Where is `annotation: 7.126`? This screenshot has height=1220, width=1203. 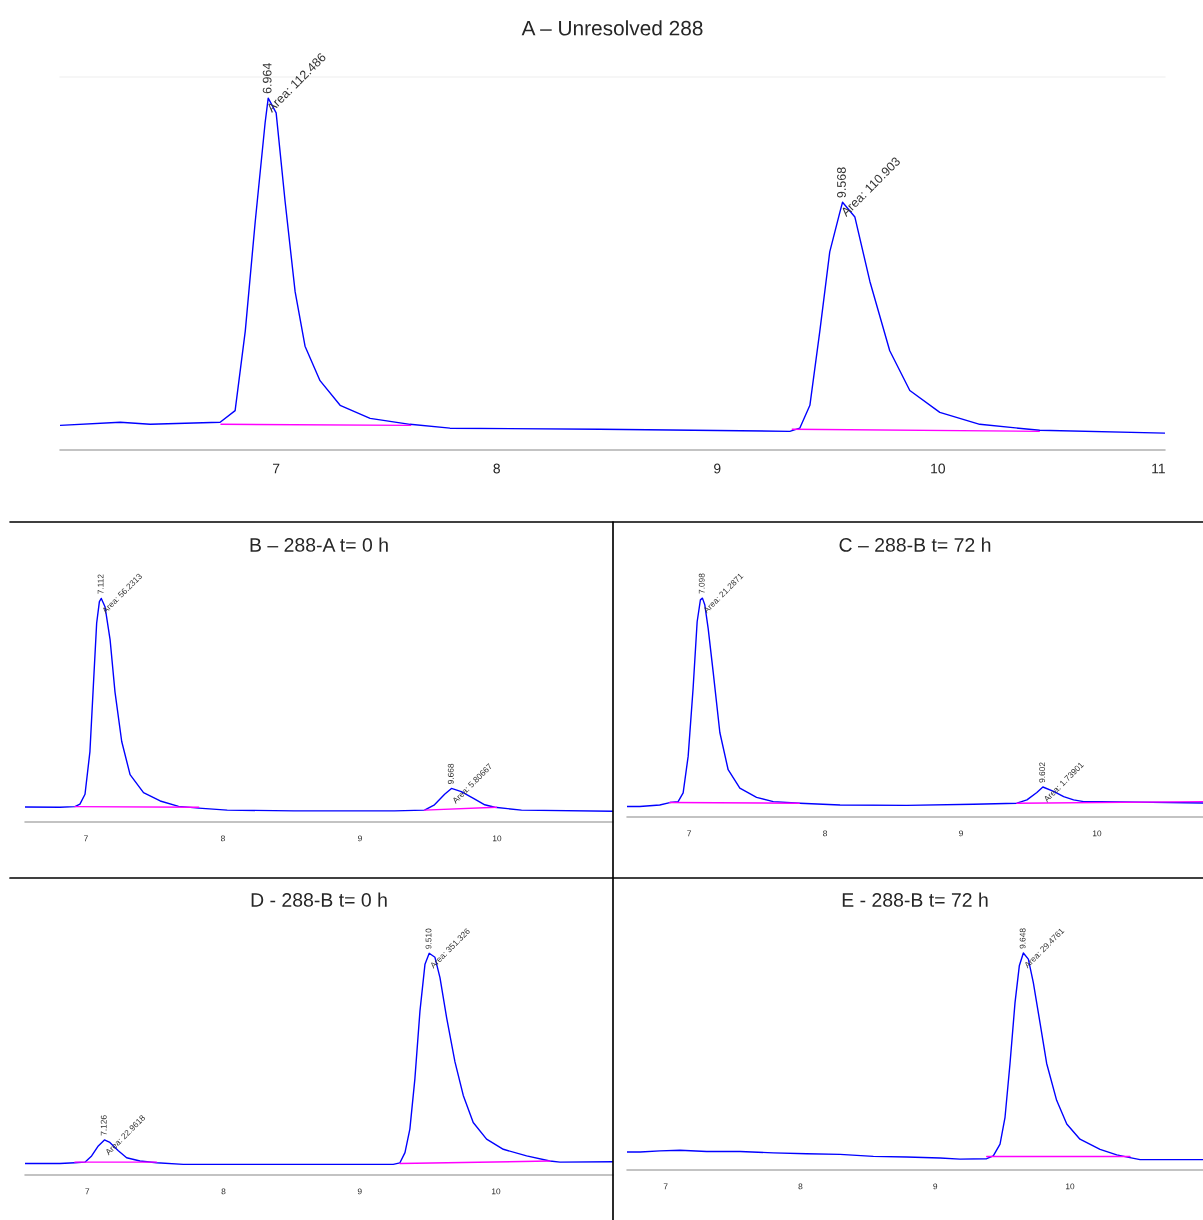
annotation: 7.126 is located at coordinates (103, 1125).